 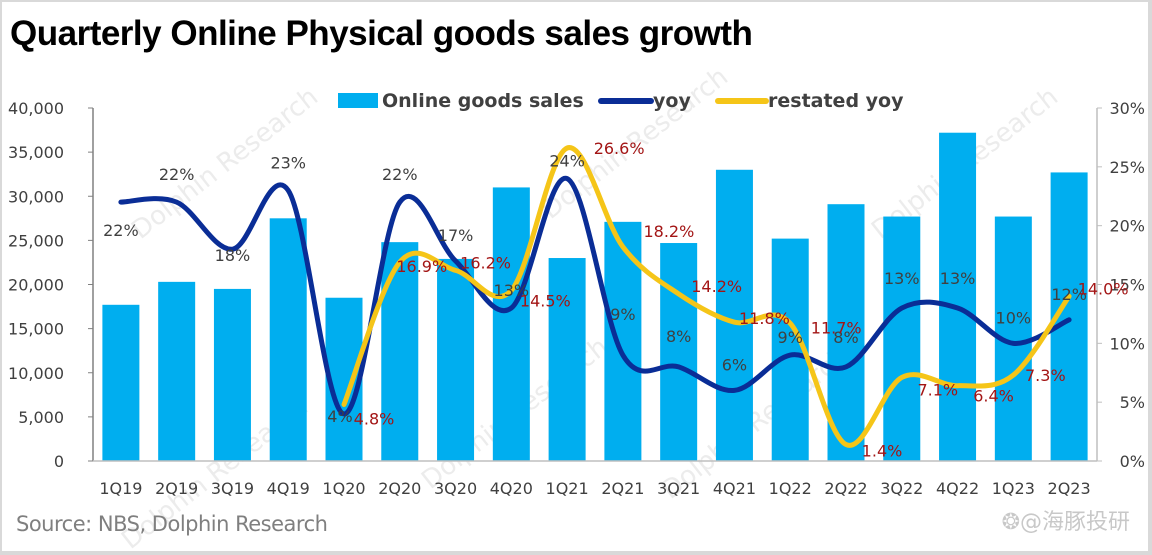 What do you see at coordinates (36, 152) in the screenshot?
I see `left-tick-label: 35,000` at bounding box center [36, 152].